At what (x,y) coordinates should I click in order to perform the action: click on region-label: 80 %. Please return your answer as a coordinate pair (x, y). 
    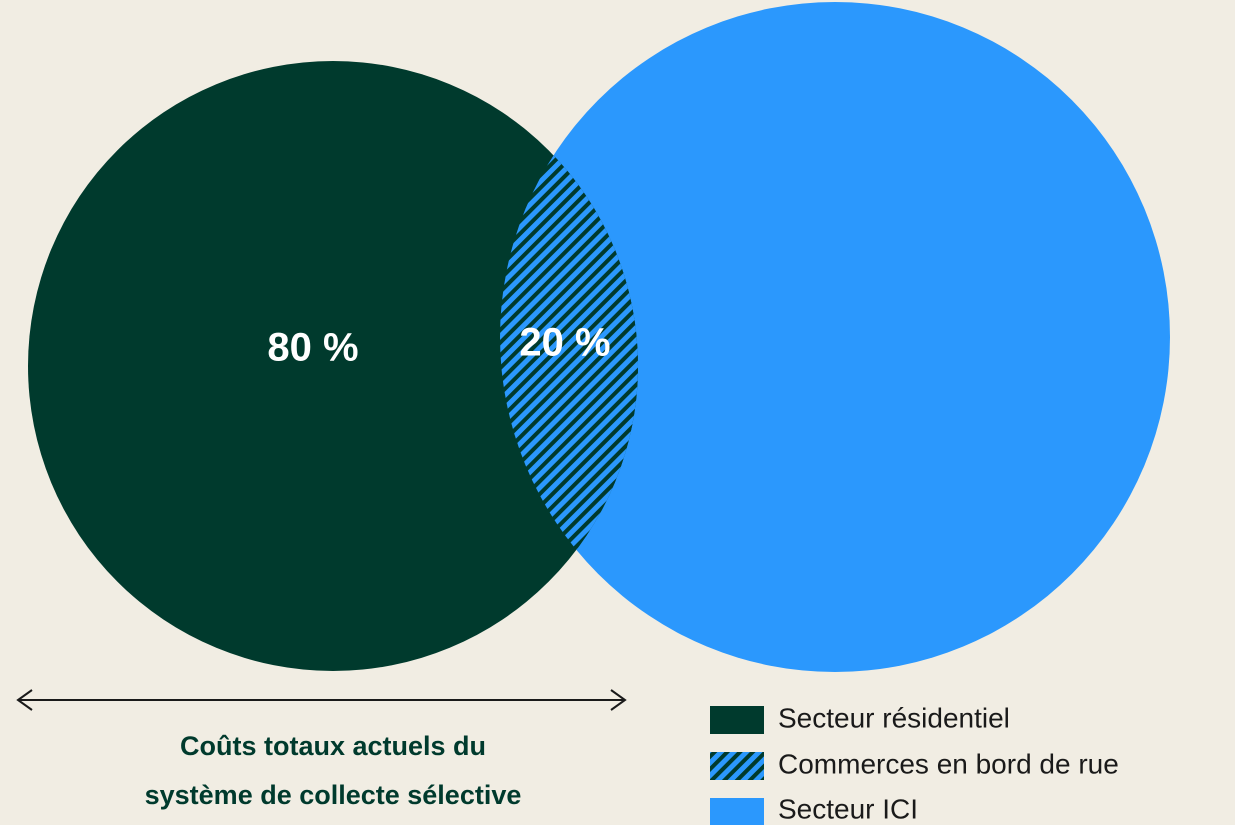
    Looking at the image, I should click on (312, 348).